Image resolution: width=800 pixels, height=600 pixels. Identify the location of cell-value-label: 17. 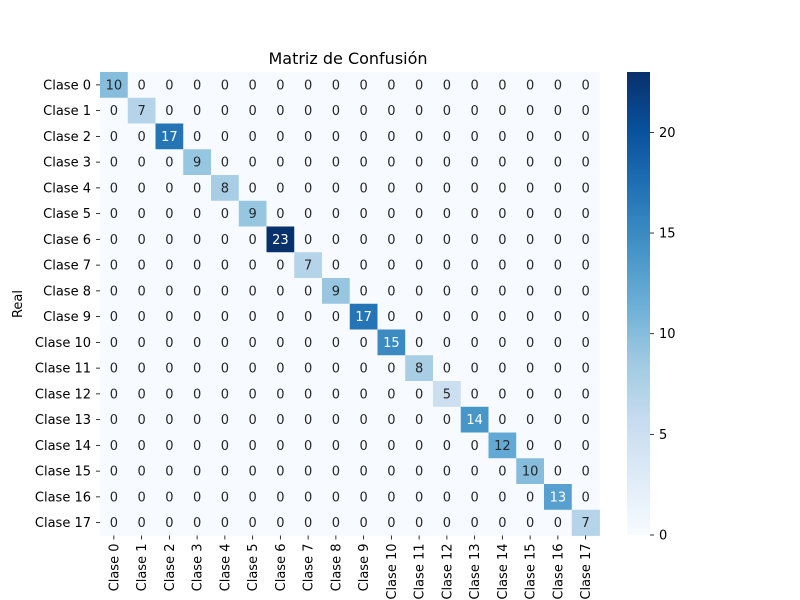
(169, 137).